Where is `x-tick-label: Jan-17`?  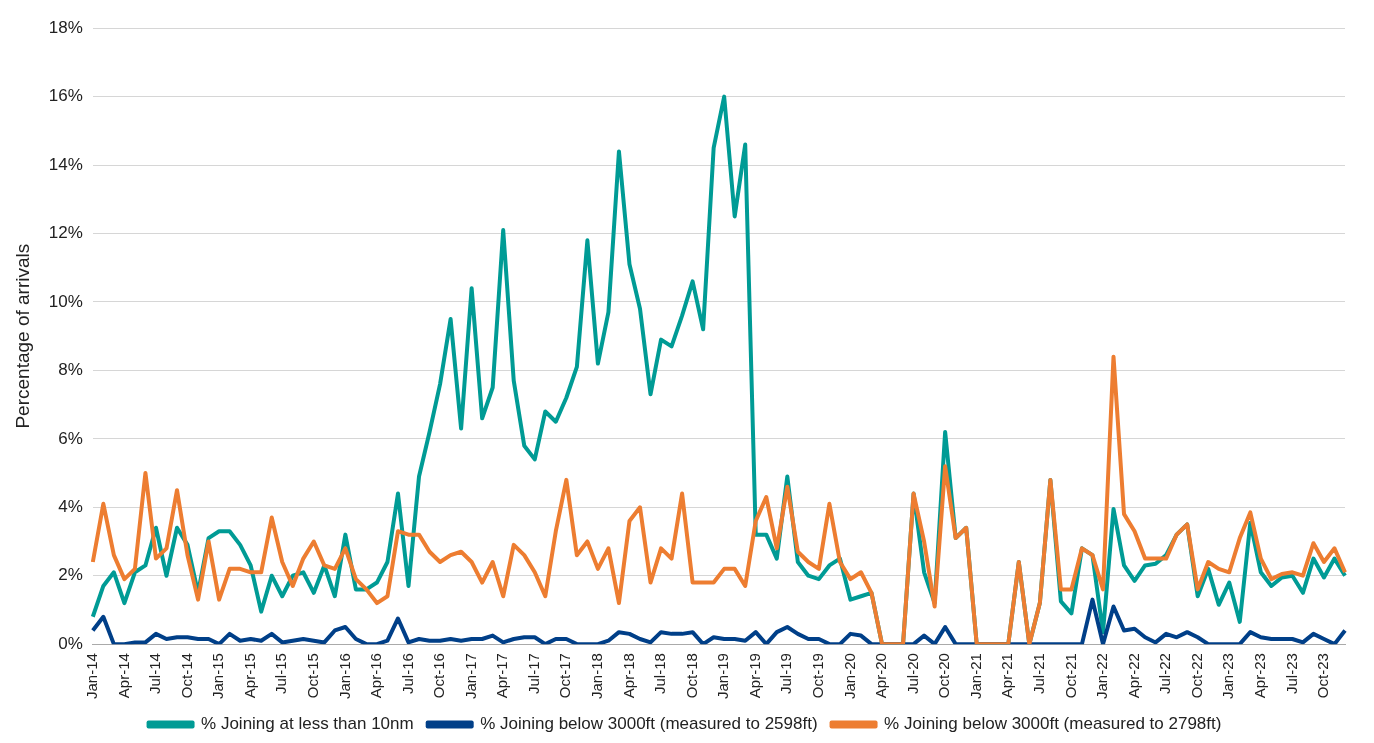 x-tick-label: Jan-17 is located at coordinates (470, 676).